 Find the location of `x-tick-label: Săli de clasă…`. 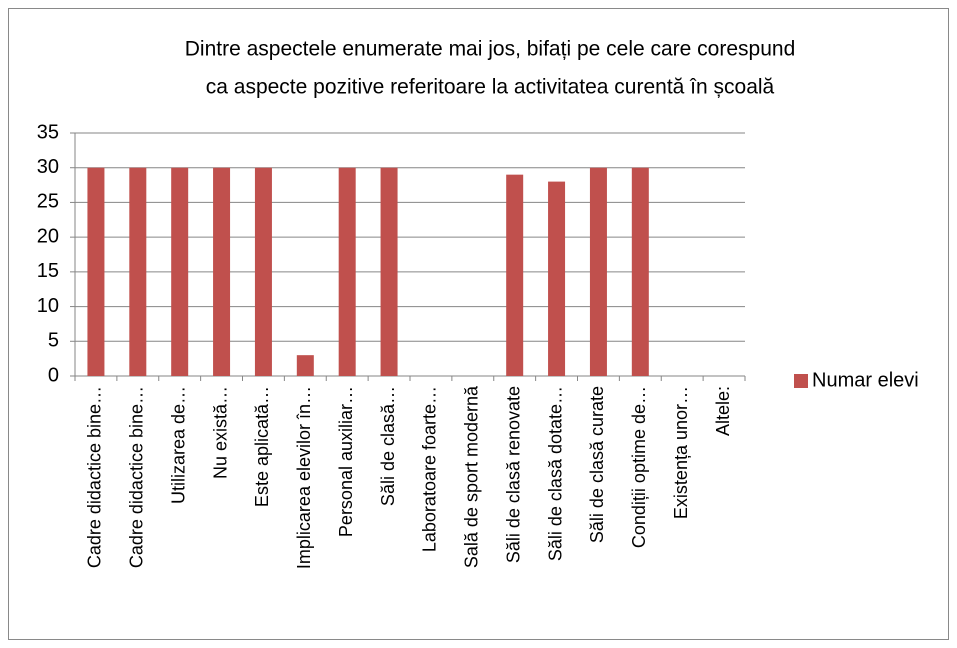

x-tick-label: Săli de clasă… is located at coordinates (388, 446).